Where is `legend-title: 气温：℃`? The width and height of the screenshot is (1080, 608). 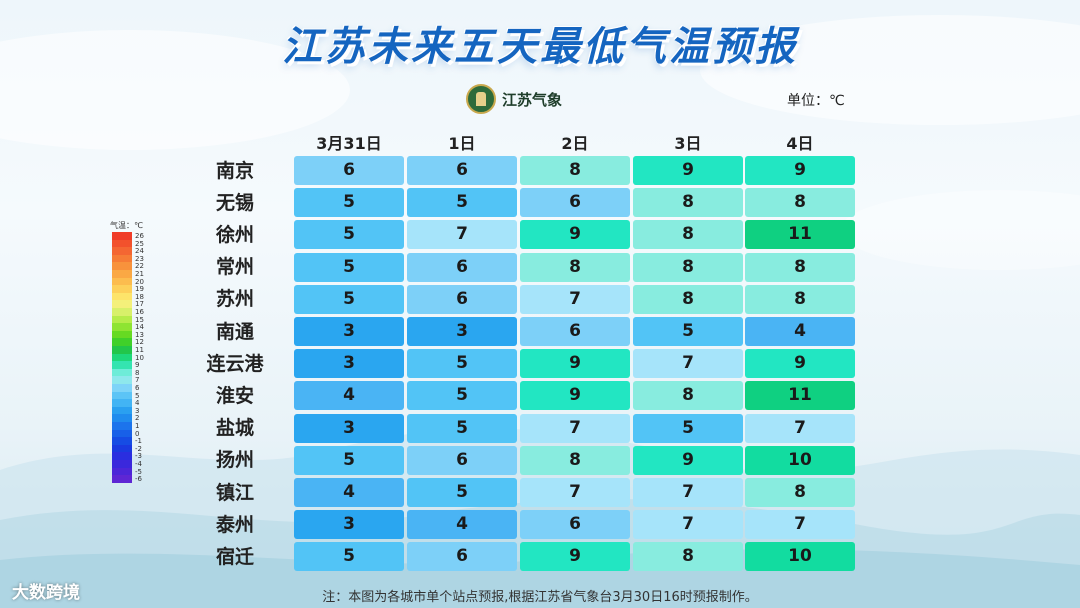 legend-title: 气温：℃ is located at coordinates (126, 225).